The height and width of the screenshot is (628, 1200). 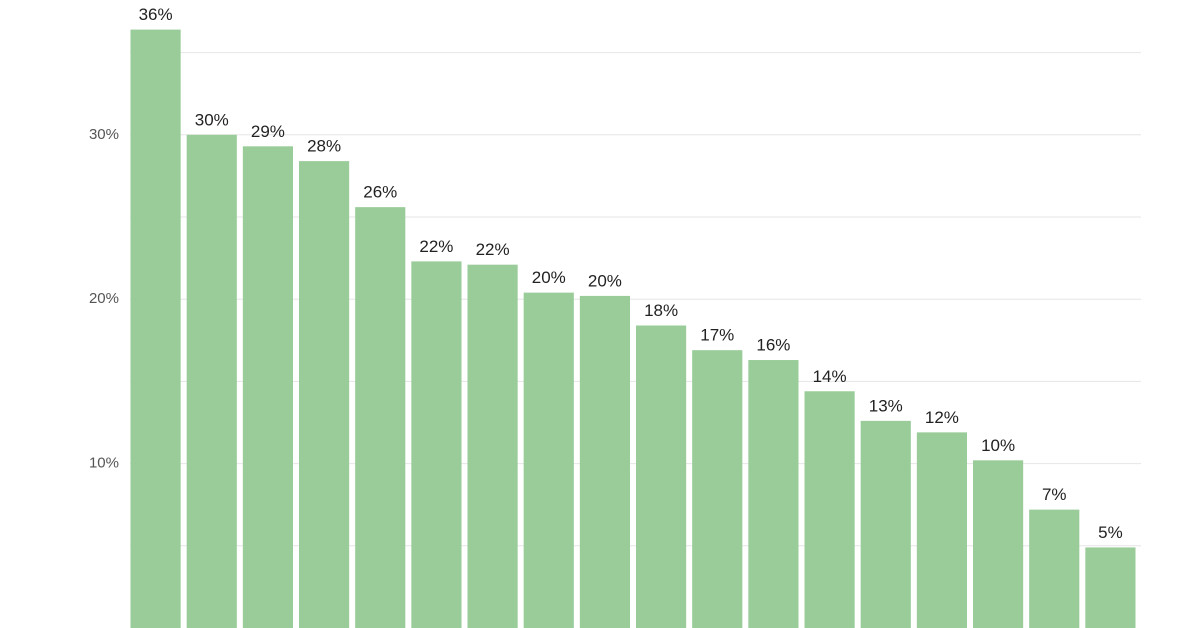 I want to click on value-label: 16%, so click(x=773, y=345).